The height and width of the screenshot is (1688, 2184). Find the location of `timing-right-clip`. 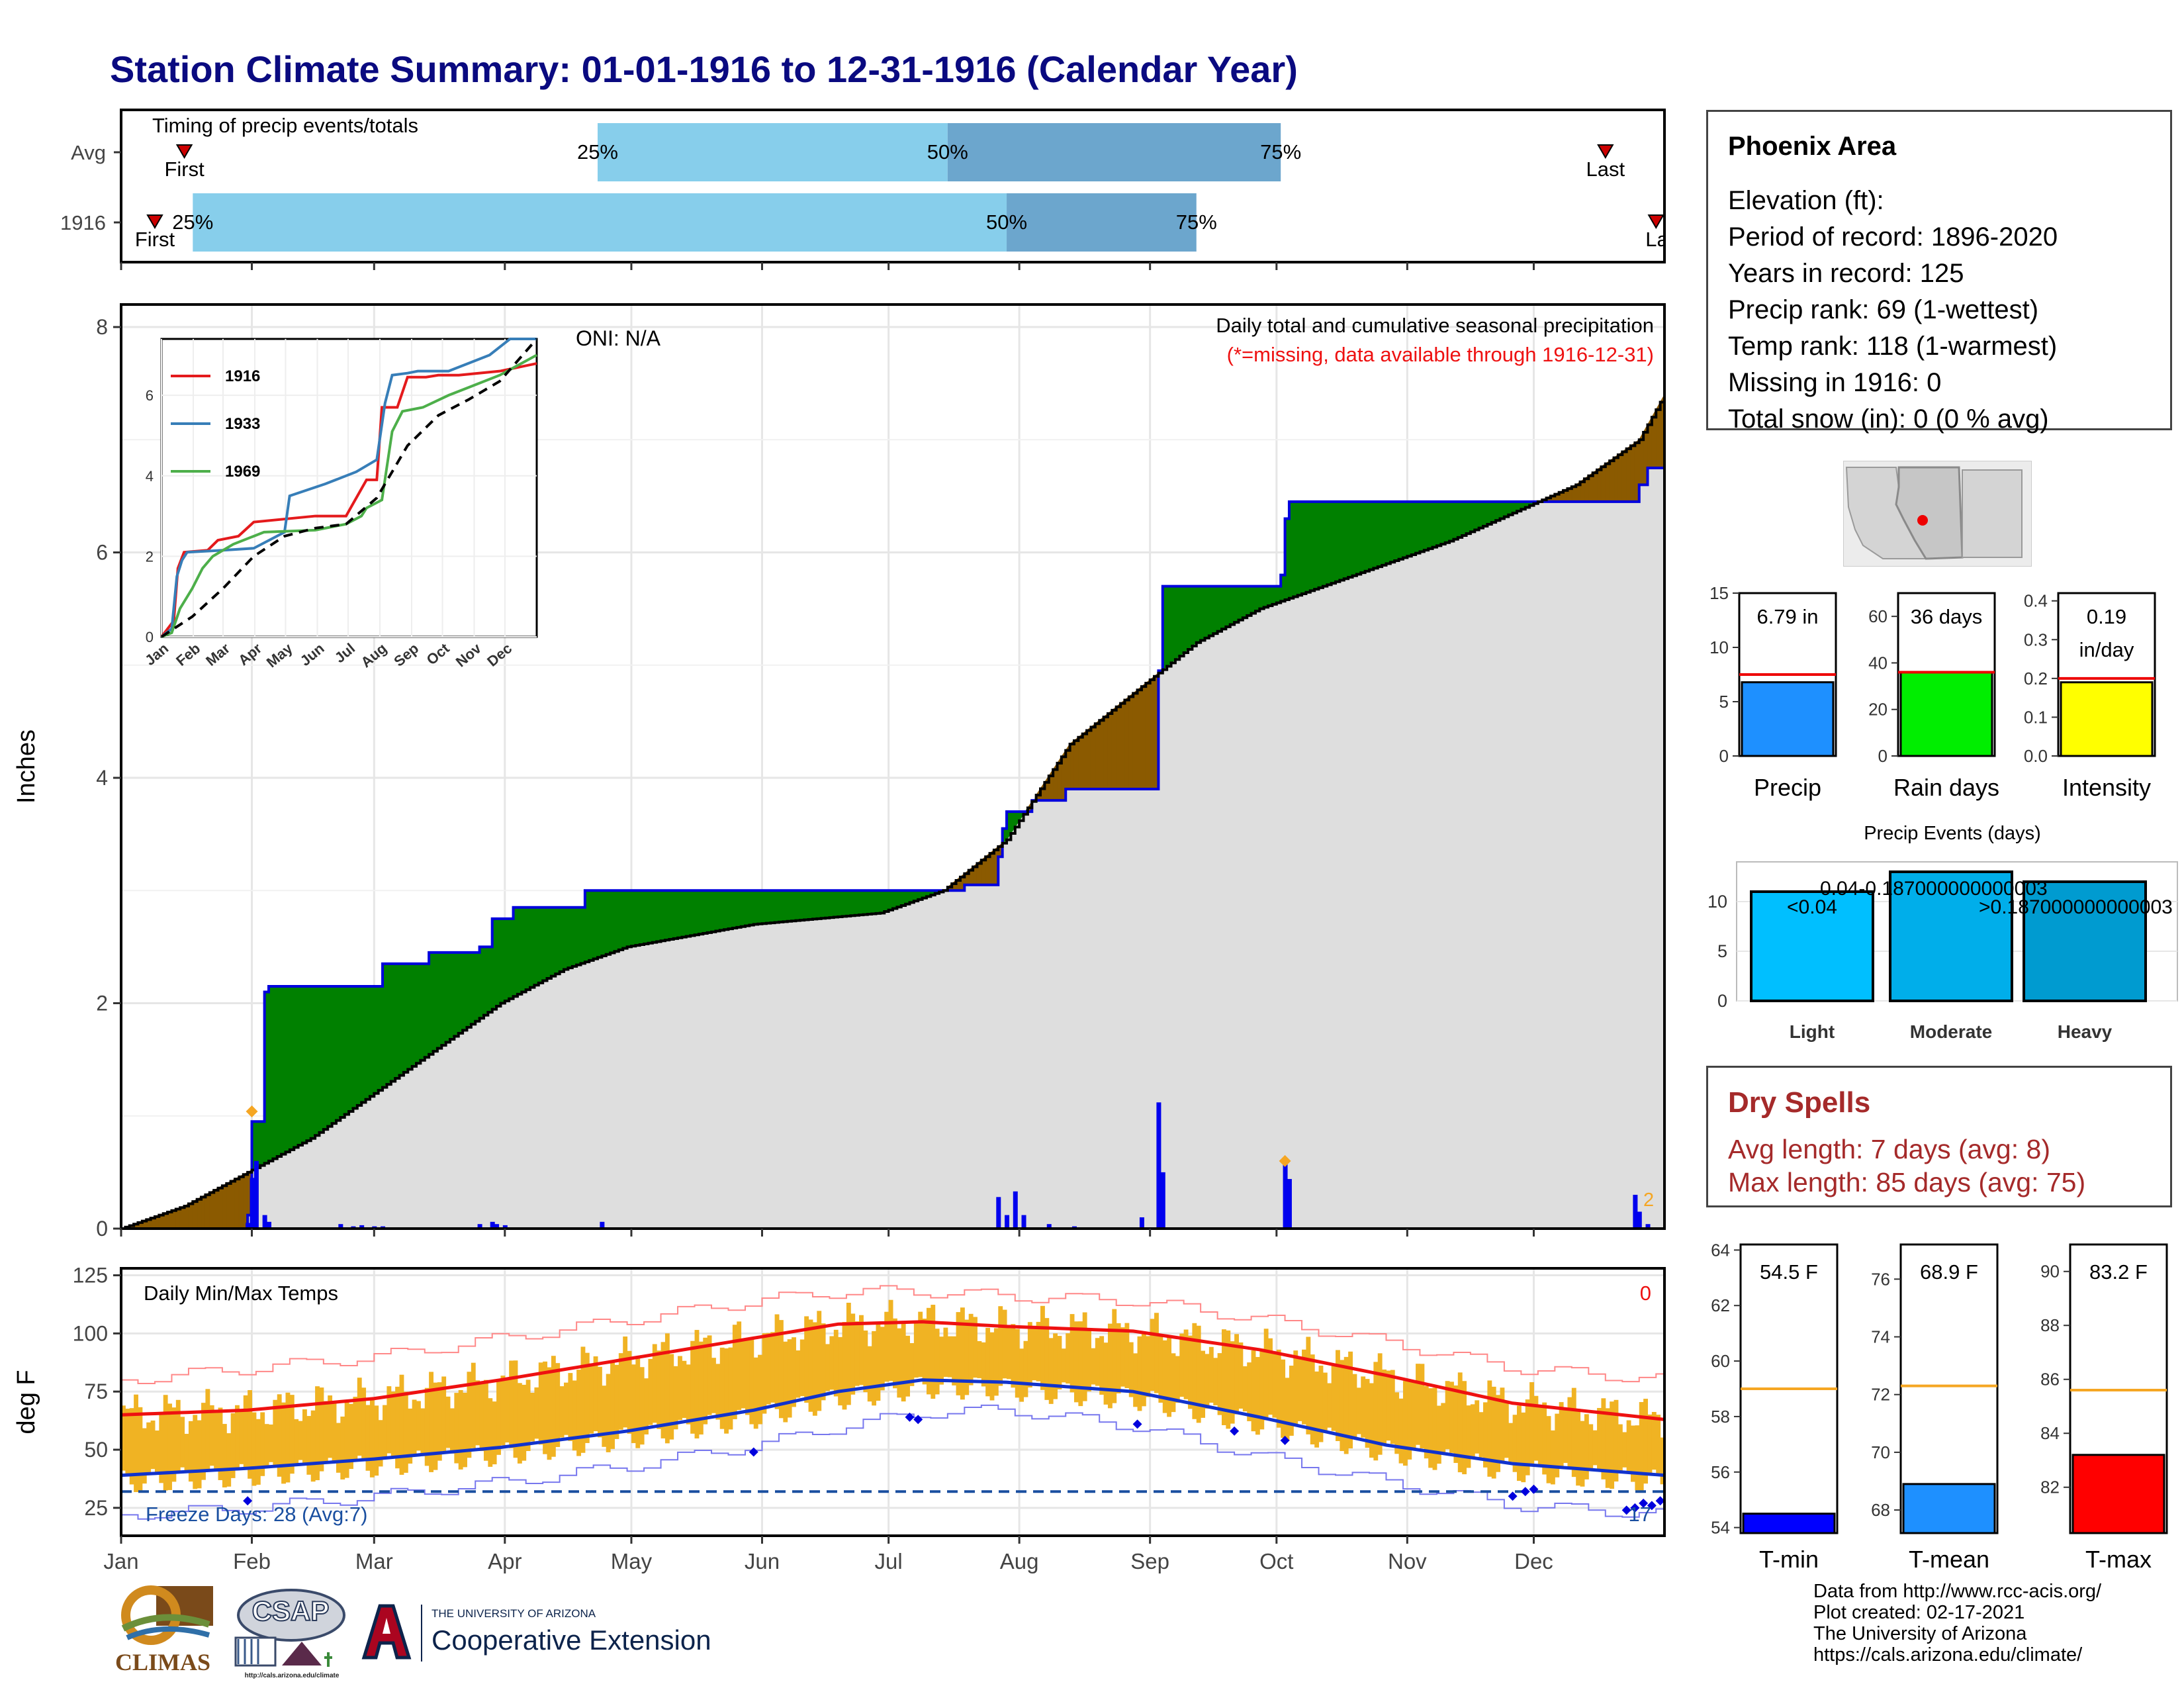

timing-right-clip is located at coordinates (1680, 188).